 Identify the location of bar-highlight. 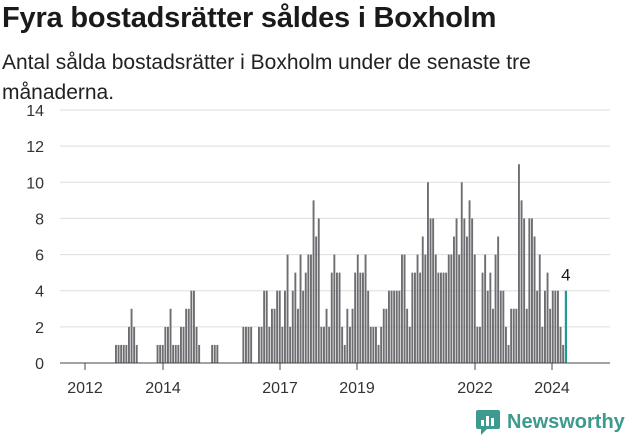
(565, 326).